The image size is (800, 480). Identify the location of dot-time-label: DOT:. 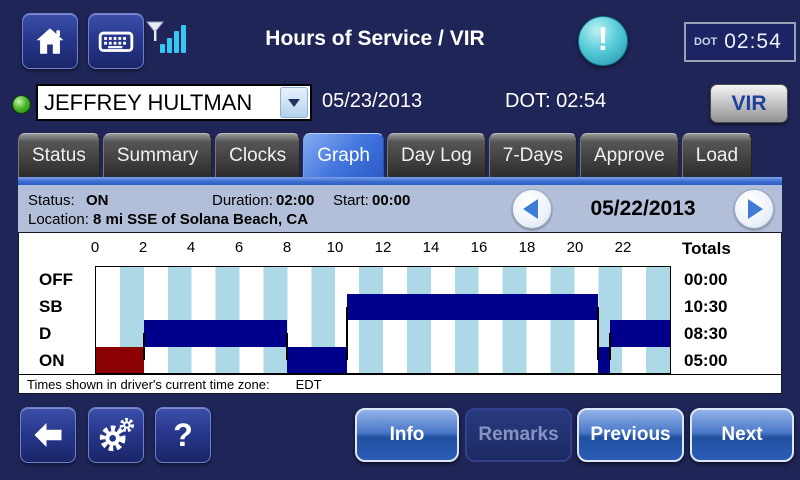
(528, 101).